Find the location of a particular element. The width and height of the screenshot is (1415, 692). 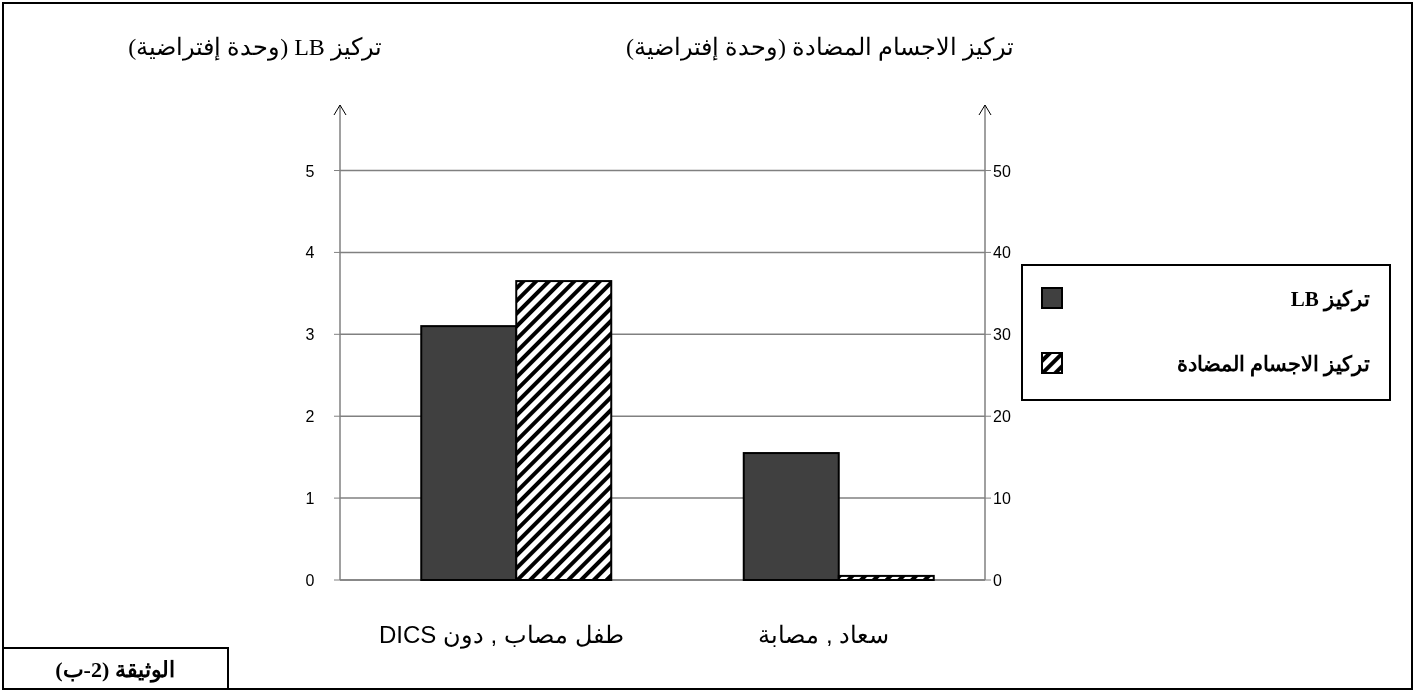

y-tick-label: 3 is located at coordinates (310, 335).